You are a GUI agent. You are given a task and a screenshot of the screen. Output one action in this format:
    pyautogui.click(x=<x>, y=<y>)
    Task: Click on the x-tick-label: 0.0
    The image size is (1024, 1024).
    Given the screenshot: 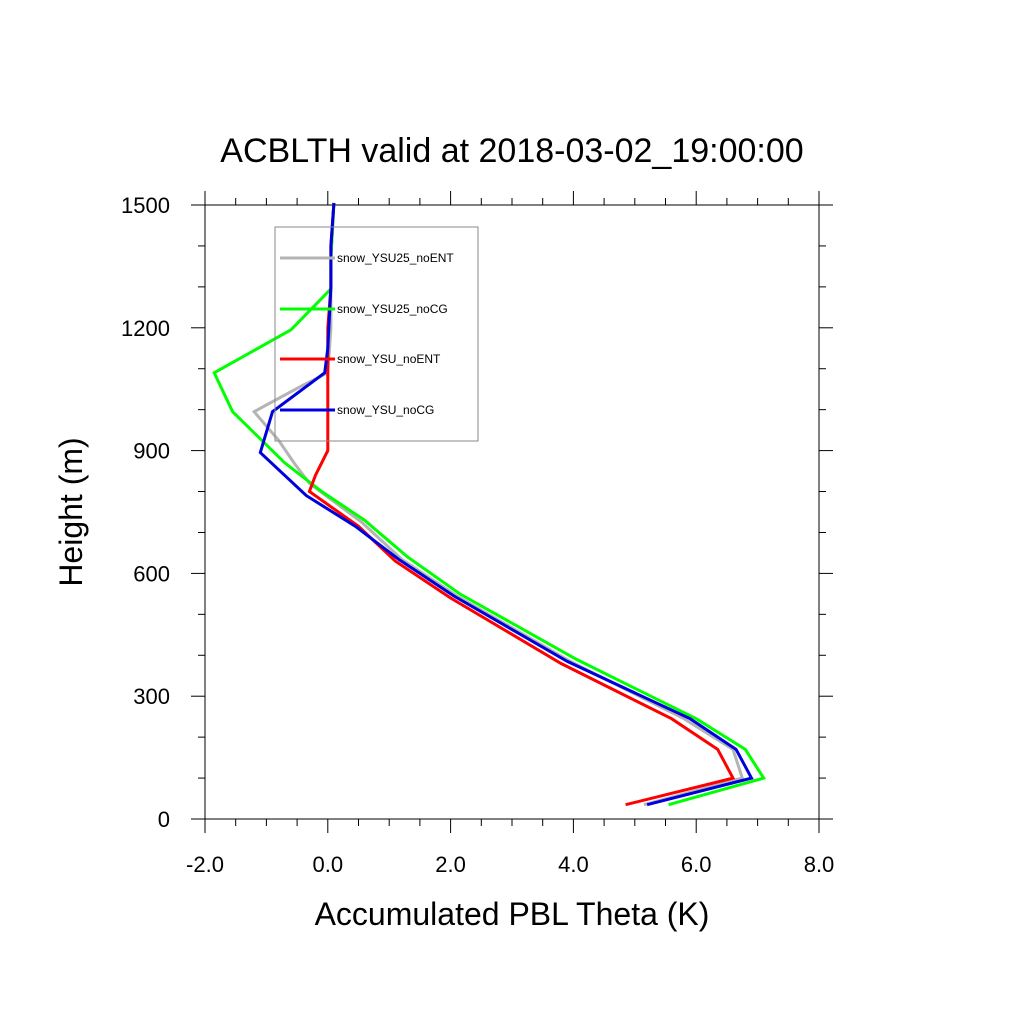 What is the action you would take?
    pyautogui.click(x=328, y=864)
    